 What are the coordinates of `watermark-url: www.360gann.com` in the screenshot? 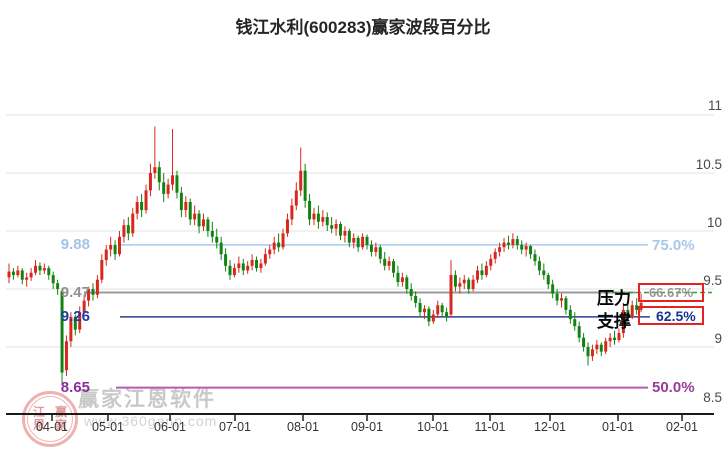 It's located at (151, 421).